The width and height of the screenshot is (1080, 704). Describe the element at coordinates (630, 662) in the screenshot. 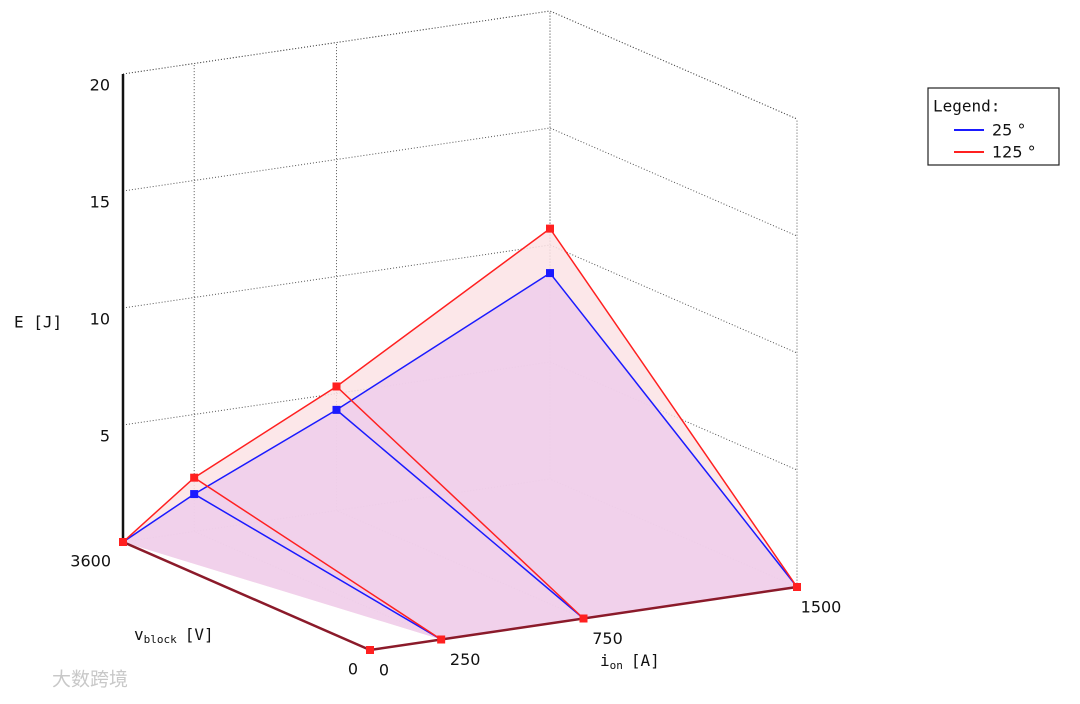

I see `x-axis-title: ion [A]` at that location.